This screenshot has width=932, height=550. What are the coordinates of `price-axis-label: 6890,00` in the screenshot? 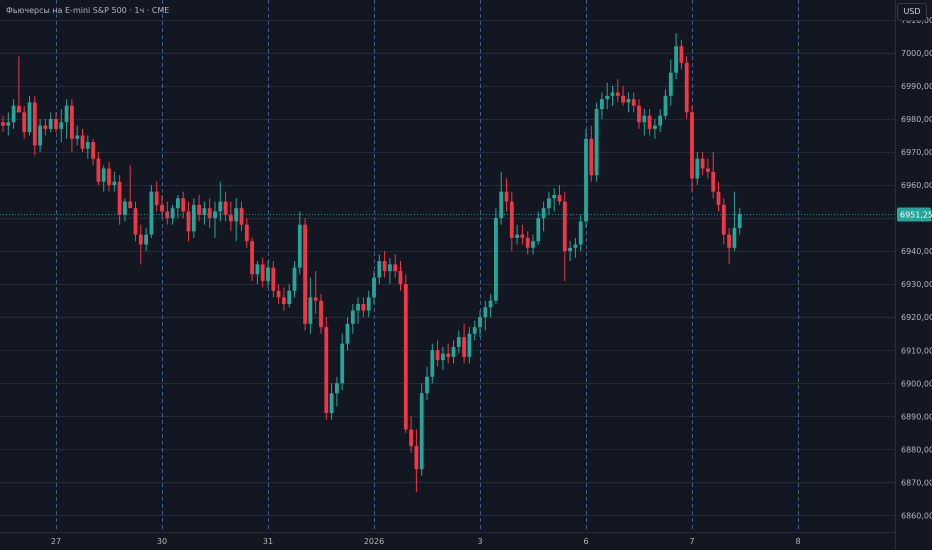 It's located at (916, 416).